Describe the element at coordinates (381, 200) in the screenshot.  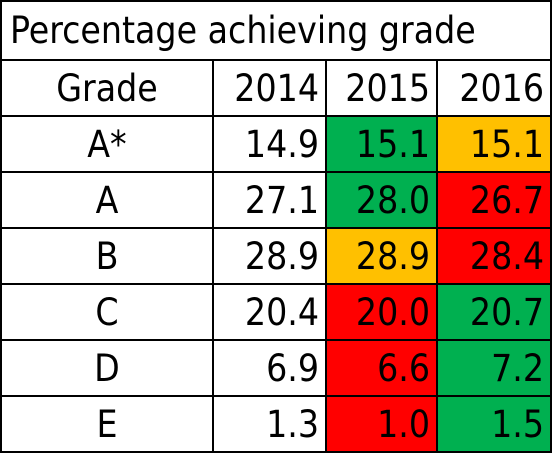
I see `value-cell-2015: 28.0` at that location.